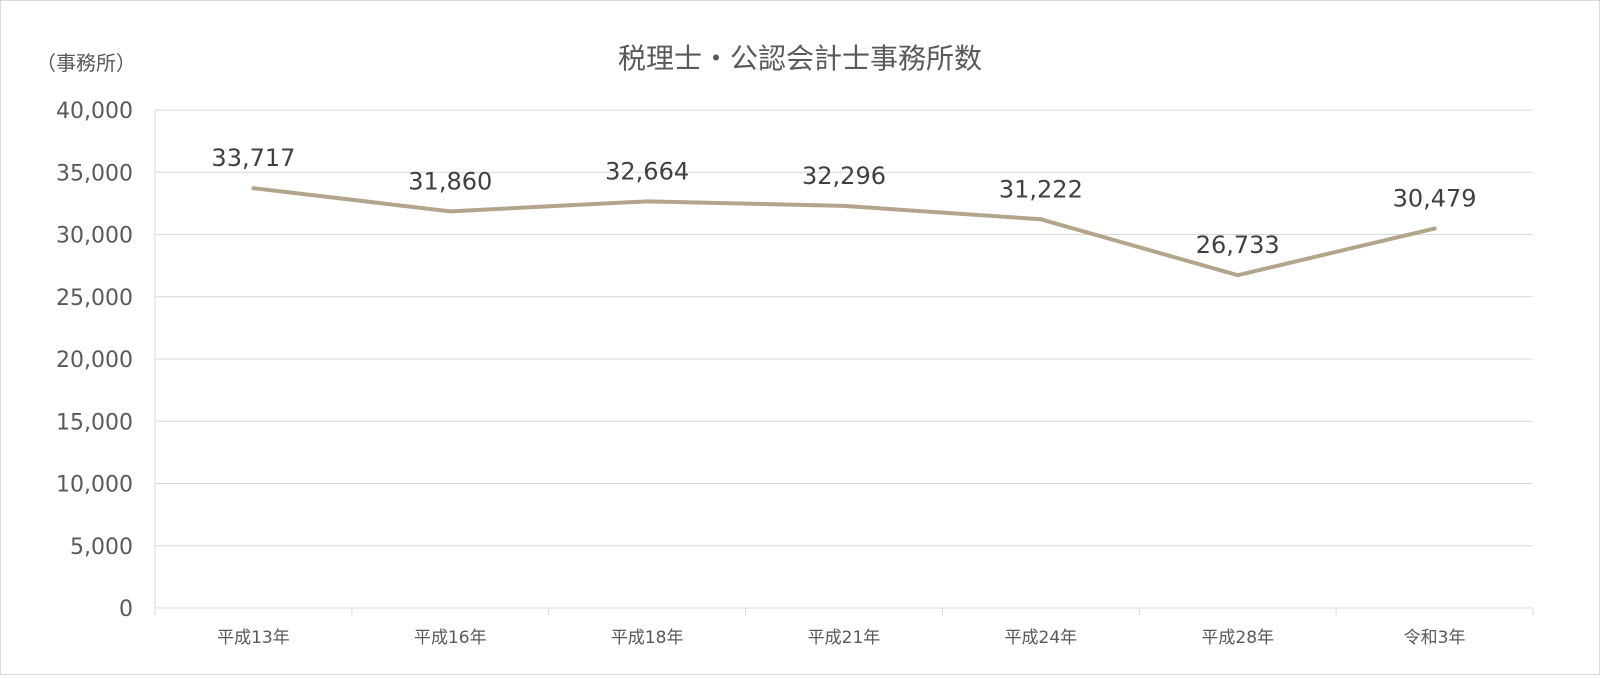 The height and width of the screenshot is (679, 1600). I want to click on y-tick-label: 25,000, so click(94, 298).